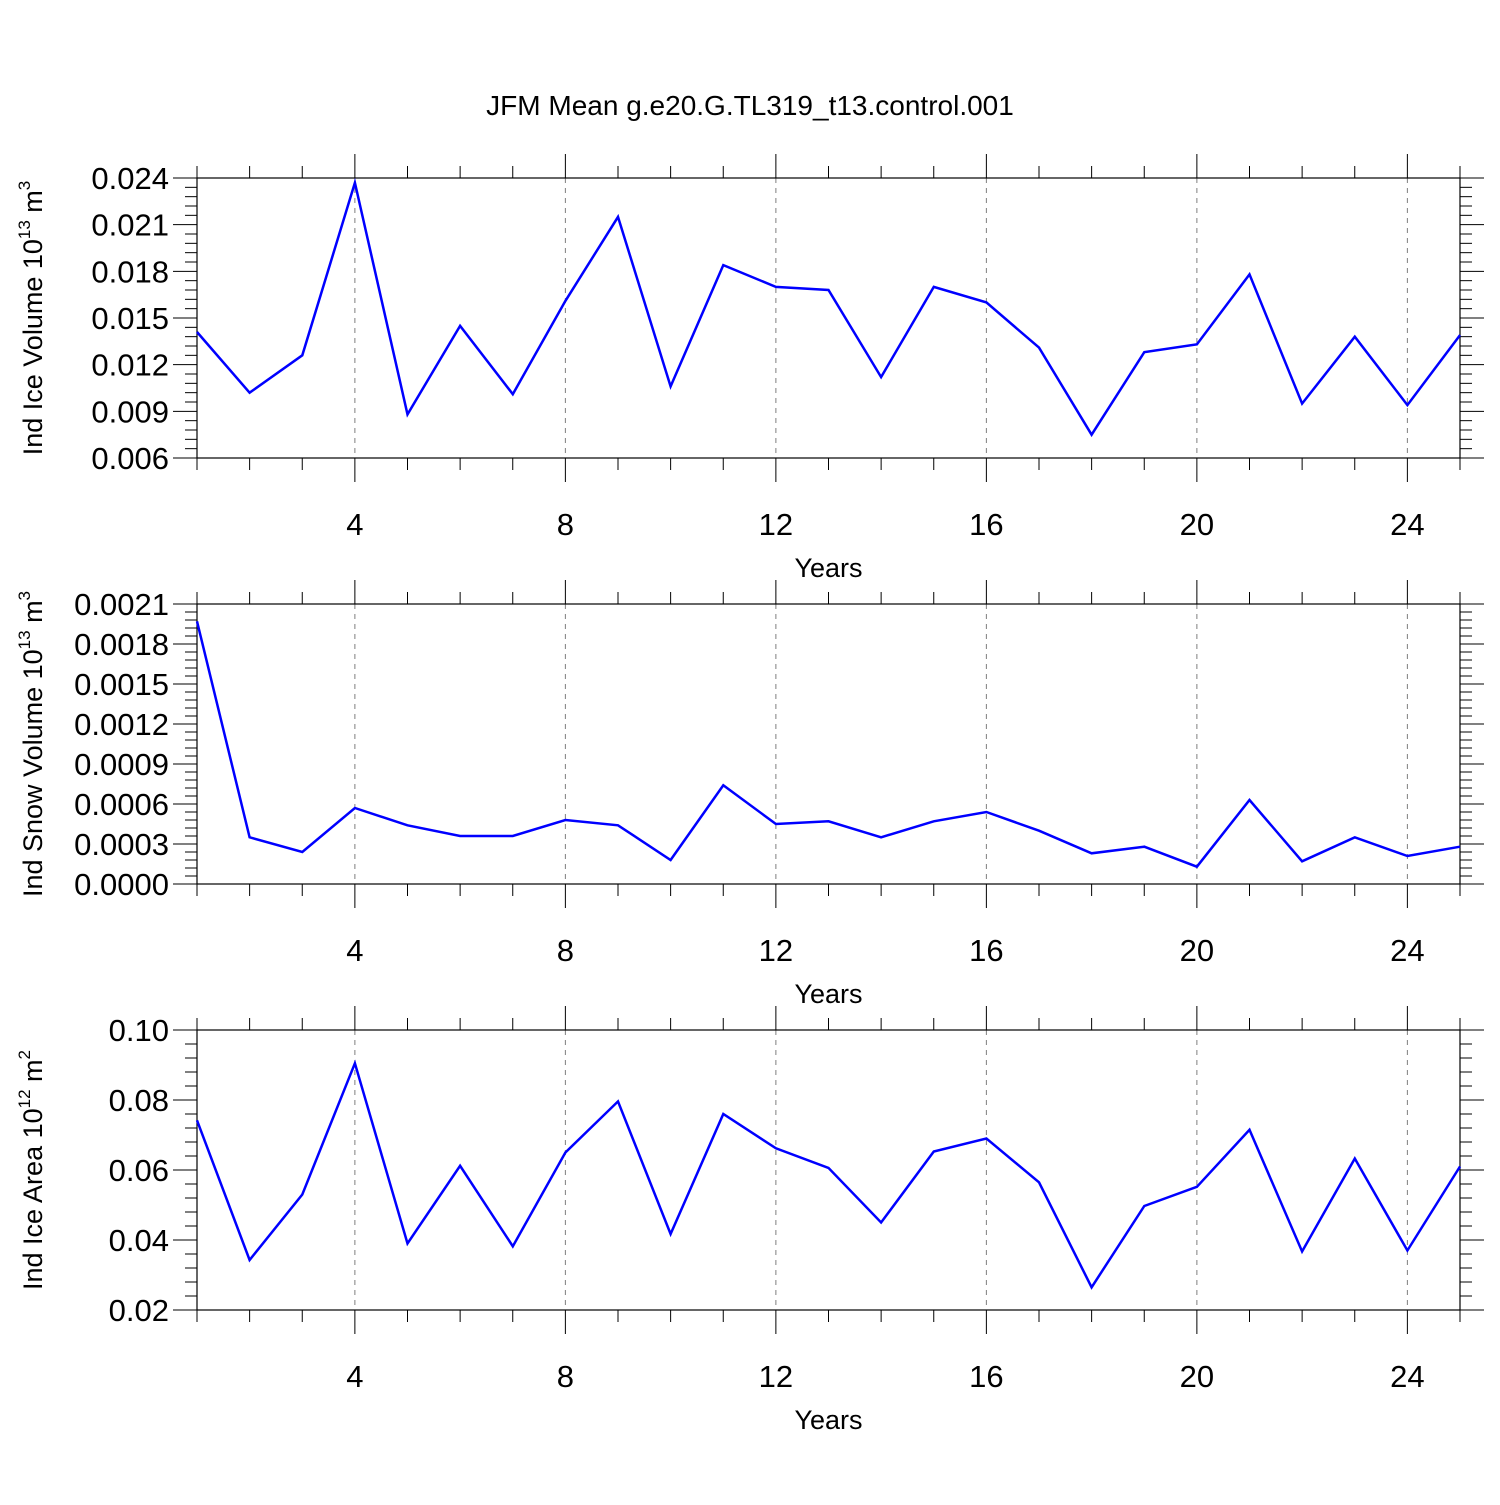  What do you see at coordinates (750, 105) in the screenshot?
I see `figure-title: JFM Mean g.e20.G.TL319_t13.control.001` at bounding box center [750, 105].